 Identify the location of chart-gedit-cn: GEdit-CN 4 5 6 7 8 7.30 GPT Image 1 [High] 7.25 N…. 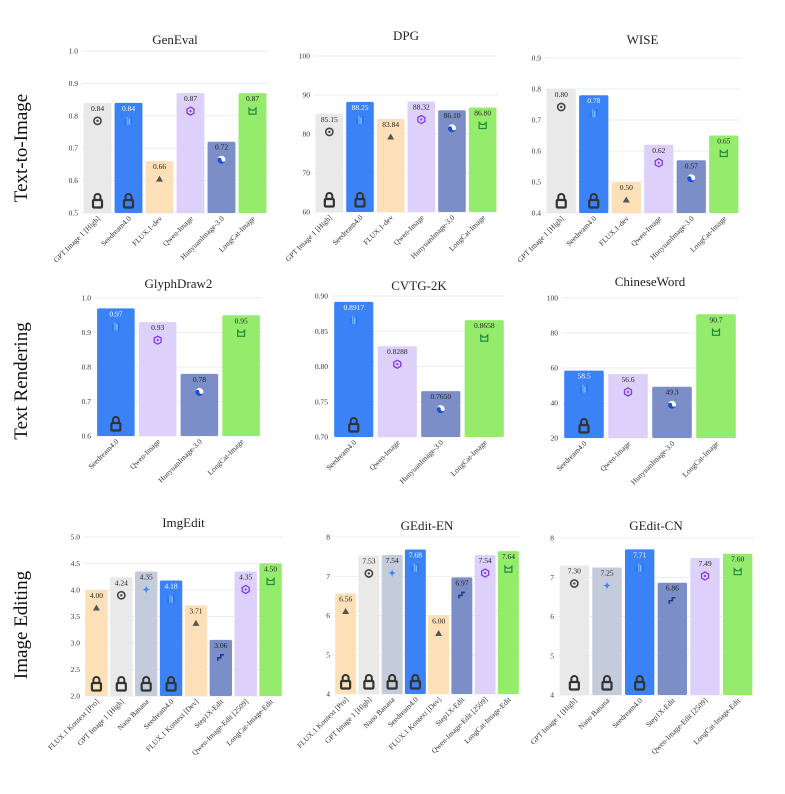
(641, 637).